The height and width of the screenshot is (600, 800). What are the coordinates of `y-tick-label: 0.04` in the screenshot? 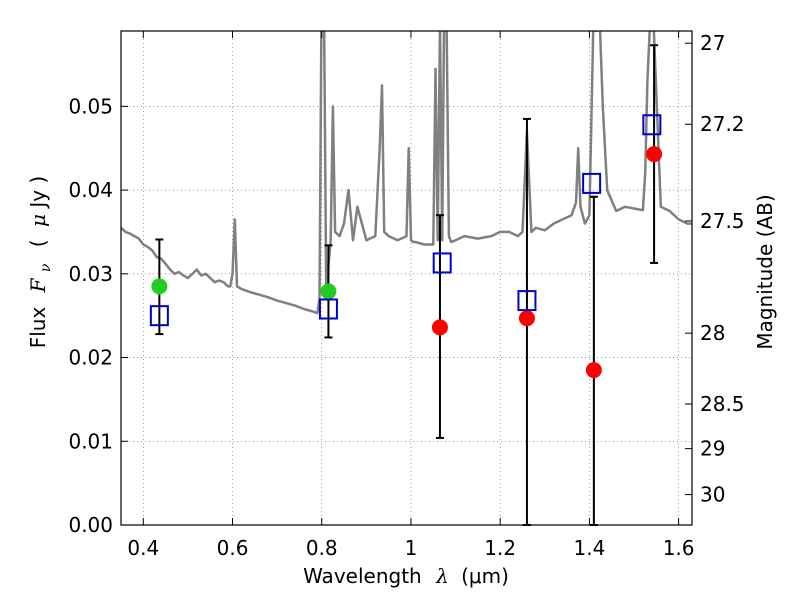 It's located at (90, 190).